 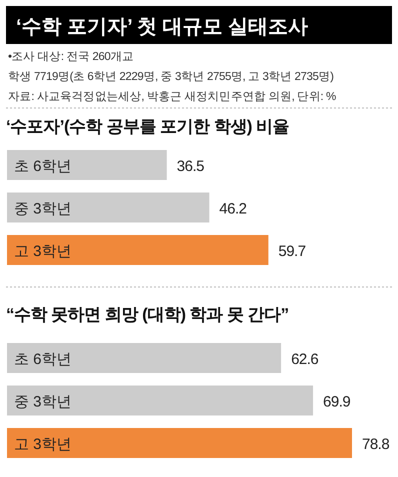 I want to click on data-label: 59.7, so click(x=292, y=251).